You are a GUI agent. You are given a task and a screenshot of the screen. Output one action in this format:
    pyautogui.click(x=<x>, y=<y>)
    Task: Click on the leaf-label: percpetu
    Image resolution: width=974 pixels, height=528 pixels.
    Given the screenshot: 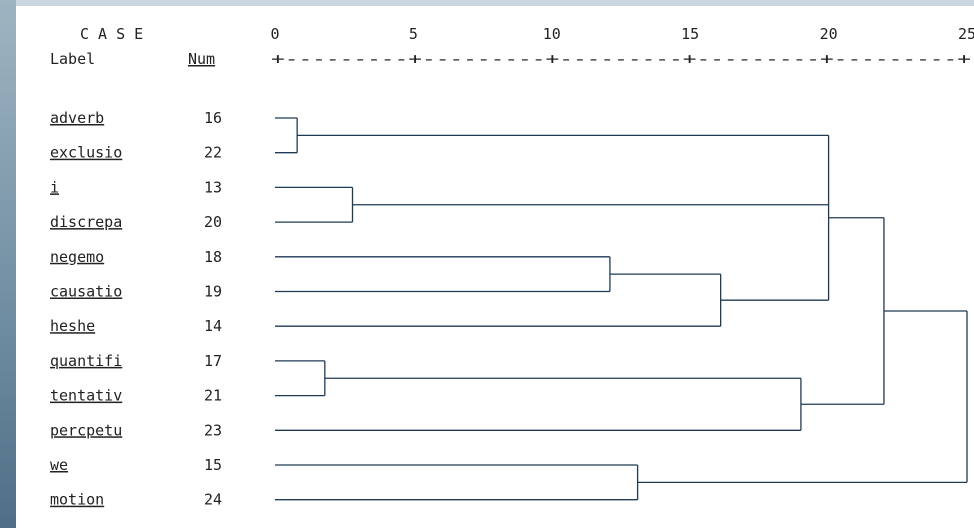 What is the action you would take?
    pyautogui.click(x=86, y=430)
    